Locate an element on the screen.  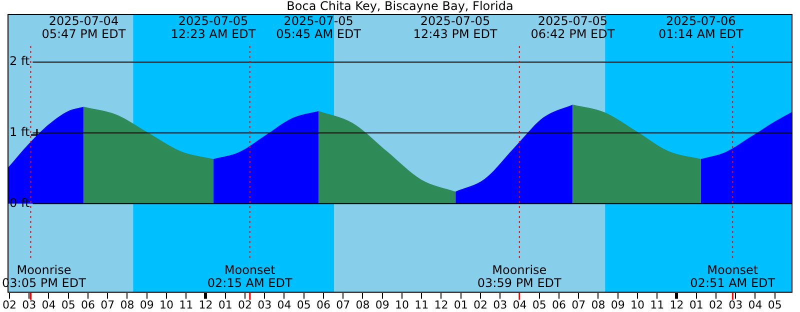
annotation: 2025-07-04 05:47 PM EDT is located at coordinates (84, 28).